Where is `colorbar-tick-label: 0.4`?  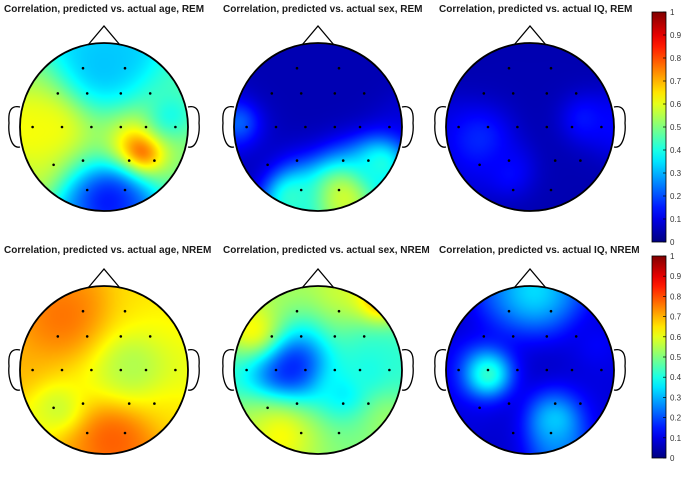 colorbar-tick-label: 0.4 is located at coordinates (676, 150).